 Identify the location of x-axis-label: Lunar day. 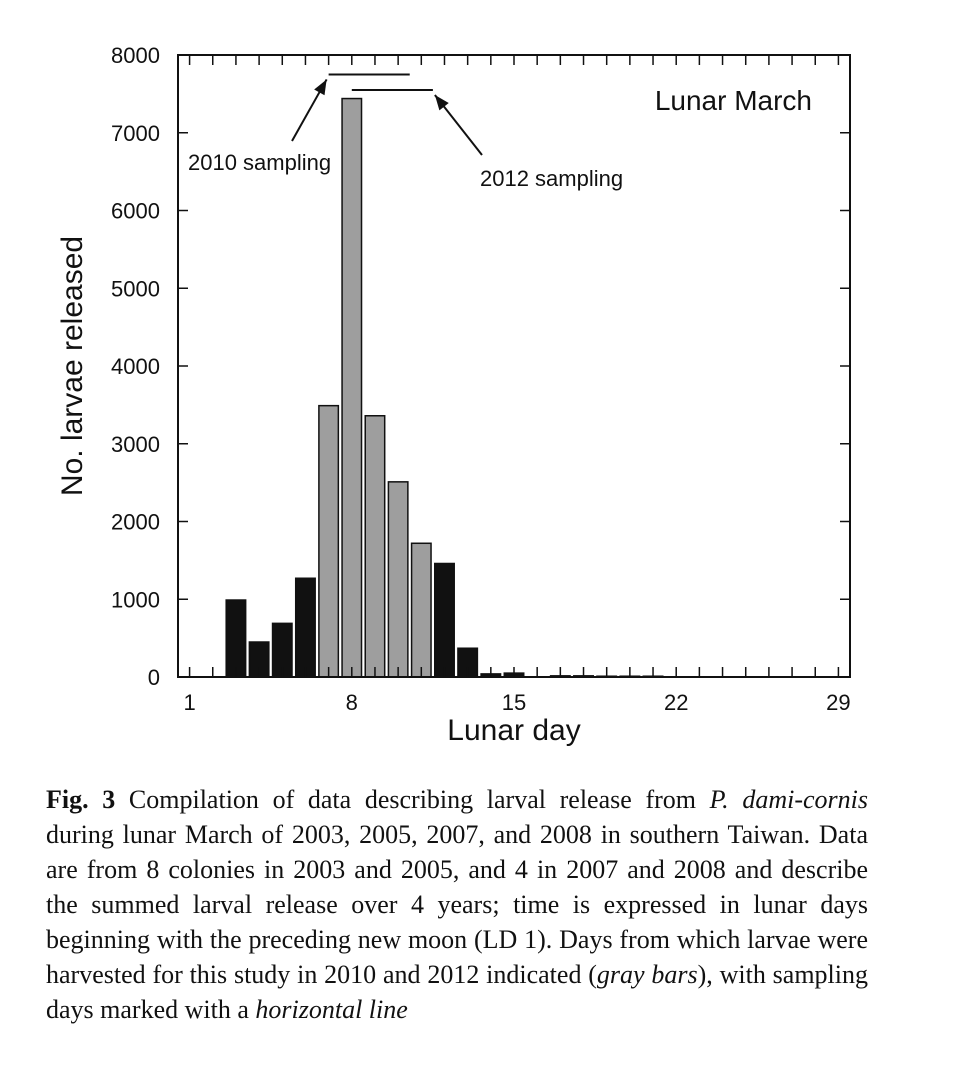
(513, 730).